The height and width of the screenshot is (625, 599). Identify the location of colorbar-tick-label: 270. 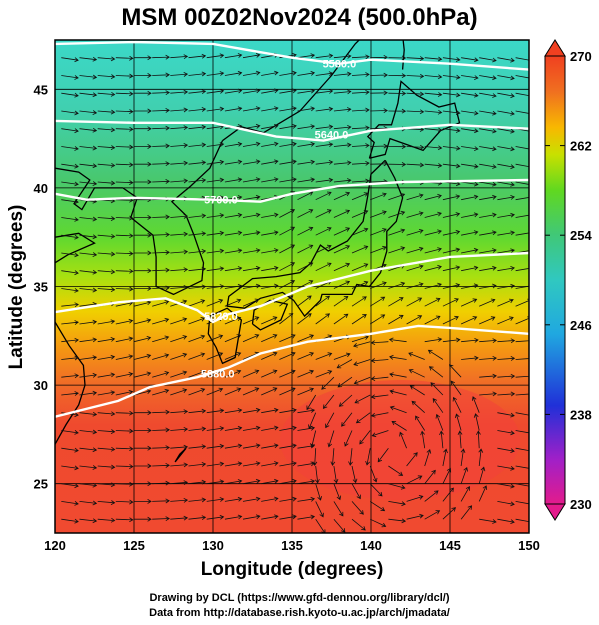
(581, 56).